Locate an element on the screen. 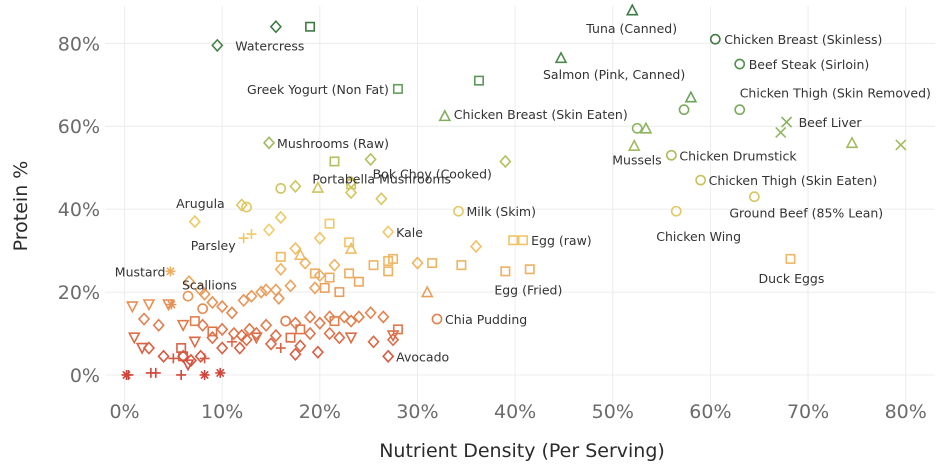  point-label-chicken-thigh-skin-removed: Chicken Thigh (Skin Removed) is located at coordinates (835, 93).